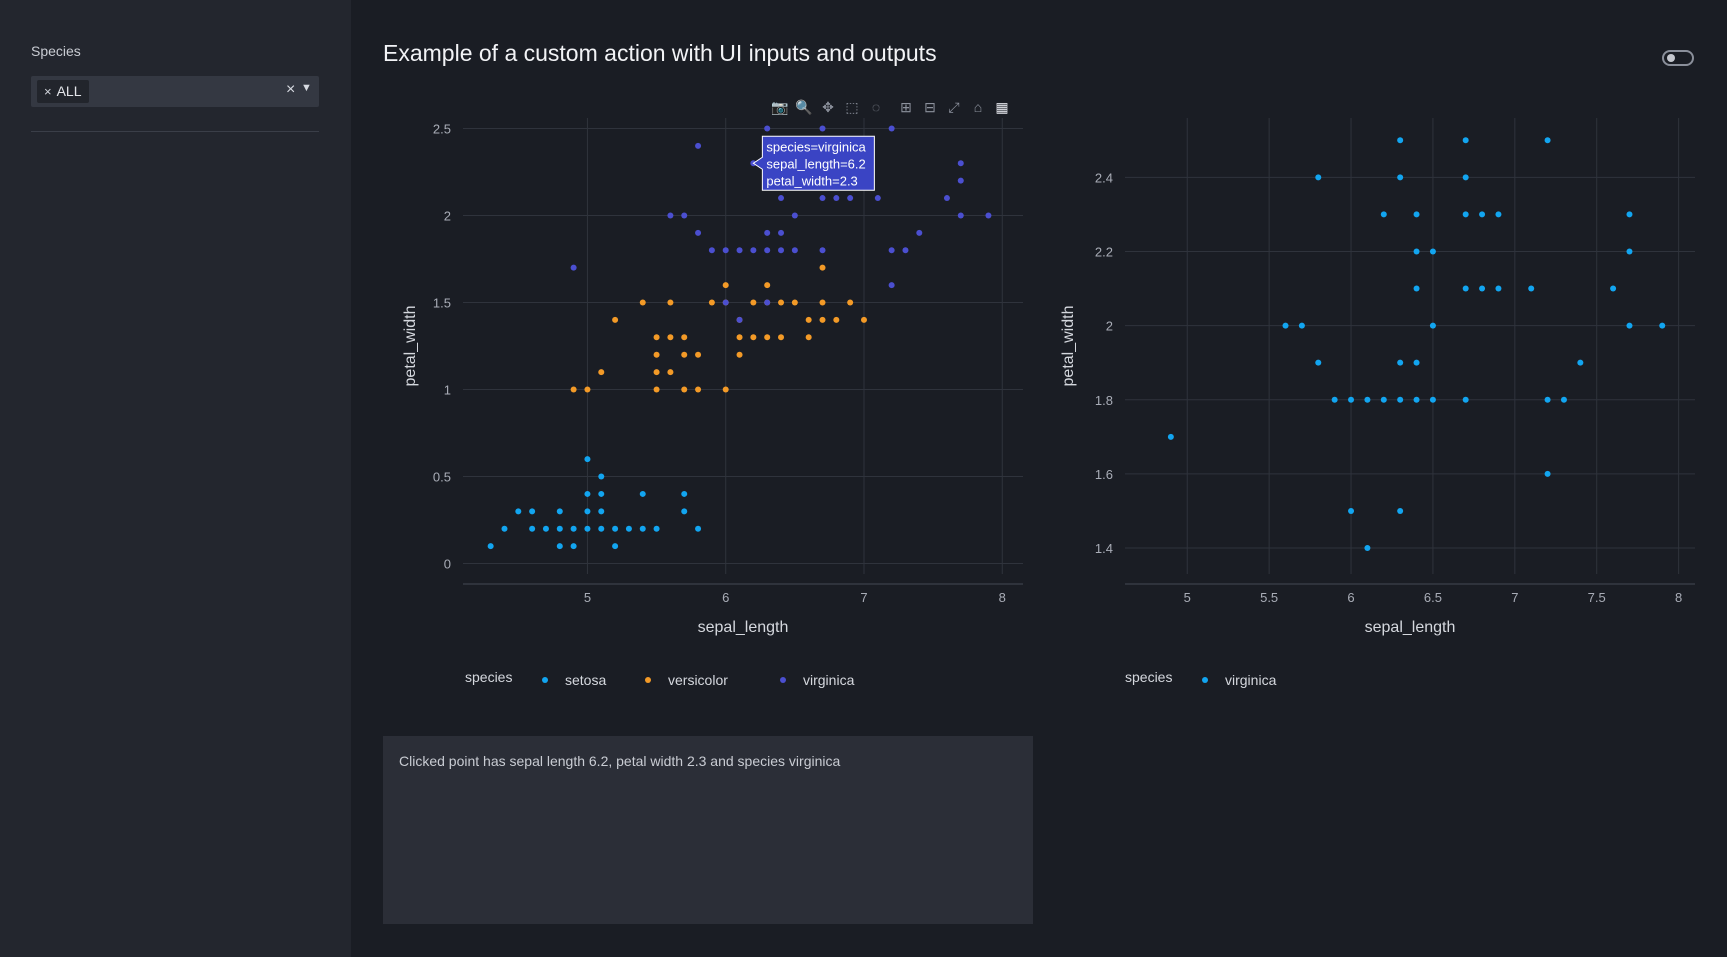  I want to click on species-multiselect: × ALL × ▼, so click(175, 91).